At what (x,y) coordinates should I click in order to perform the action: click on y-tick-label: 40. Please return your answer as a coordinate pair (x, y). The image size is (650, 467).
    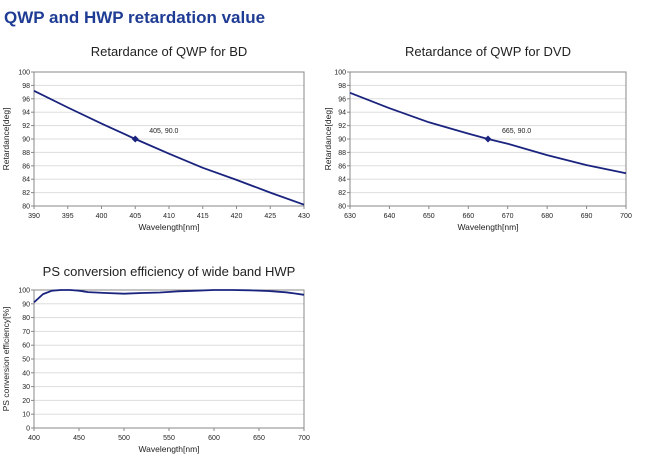
    Looking at the image, I should click on (26, 373).